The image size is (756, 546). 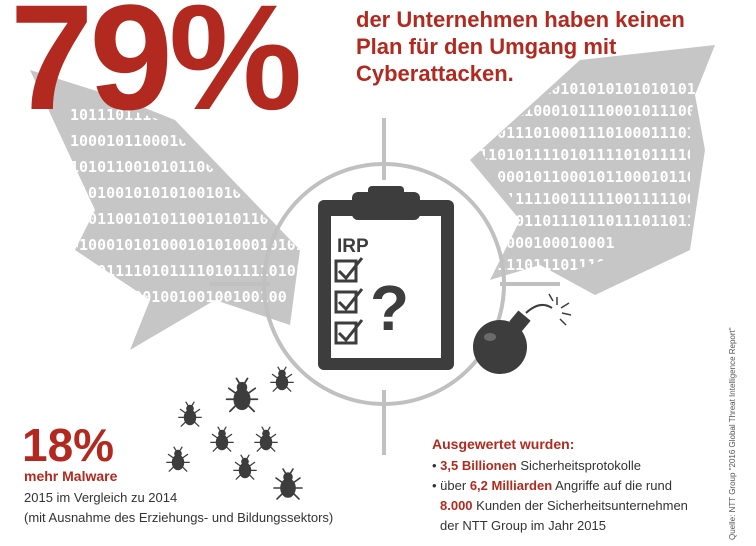 What do you see at coordinates (214, 245) in the screenshot?
I see `binary-line: 01000101010001010100010101000101` at bounding box center [214, 245].